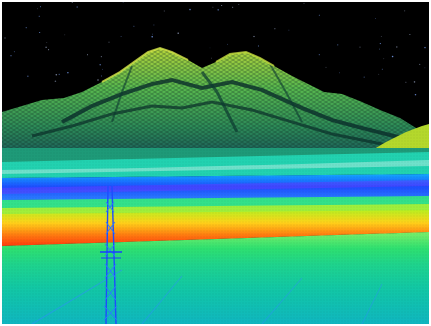 The image size is (431, 326). I want to click on transmission-tower, so click(111, 254).